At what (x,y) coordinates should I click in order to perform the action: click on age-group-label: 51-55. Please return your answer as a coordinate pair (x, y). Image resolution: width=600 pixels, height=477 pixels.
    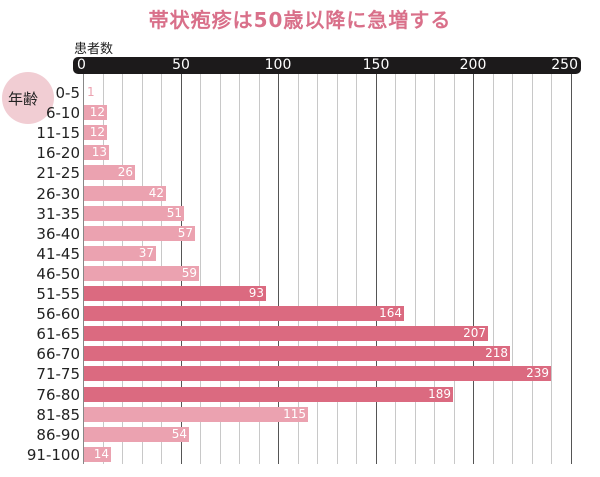
    Looking at the image, I should click on (58, 294).